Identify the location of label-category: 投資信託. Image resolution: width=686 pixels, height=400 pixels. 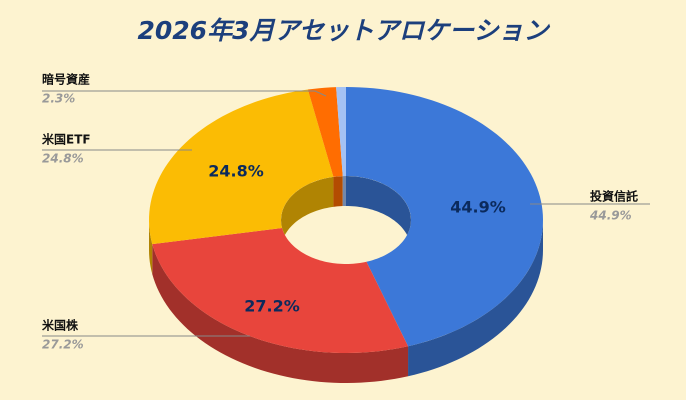
(614, 196).